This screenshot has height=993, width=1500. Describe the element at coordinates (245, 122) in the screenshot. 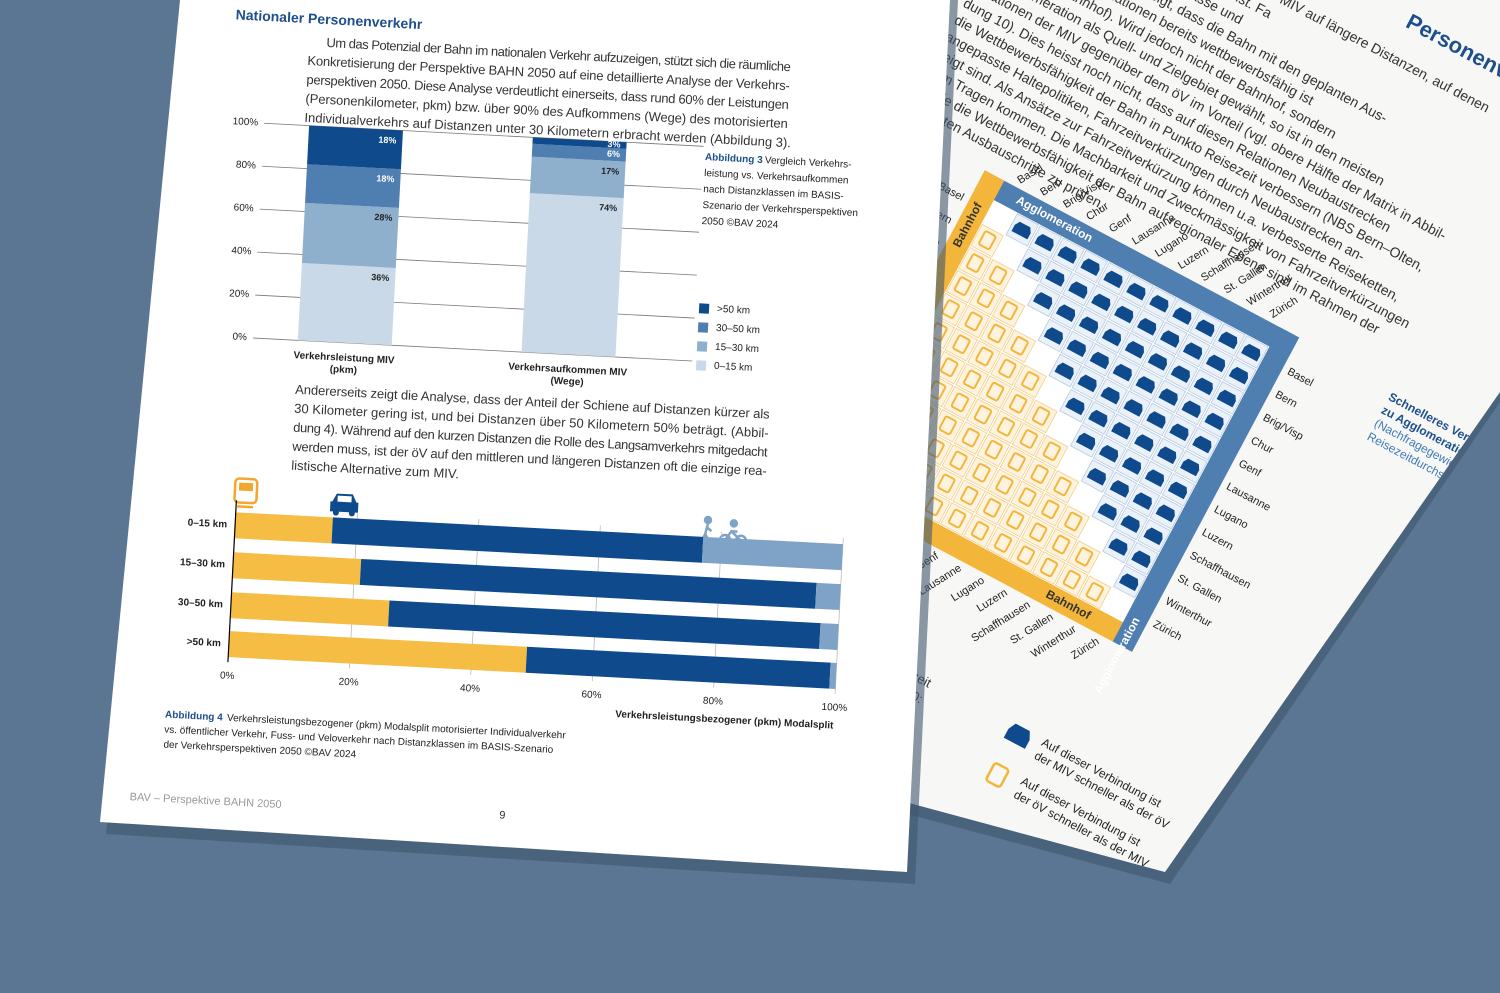

I see `y-tick-label: 100%` at that location.